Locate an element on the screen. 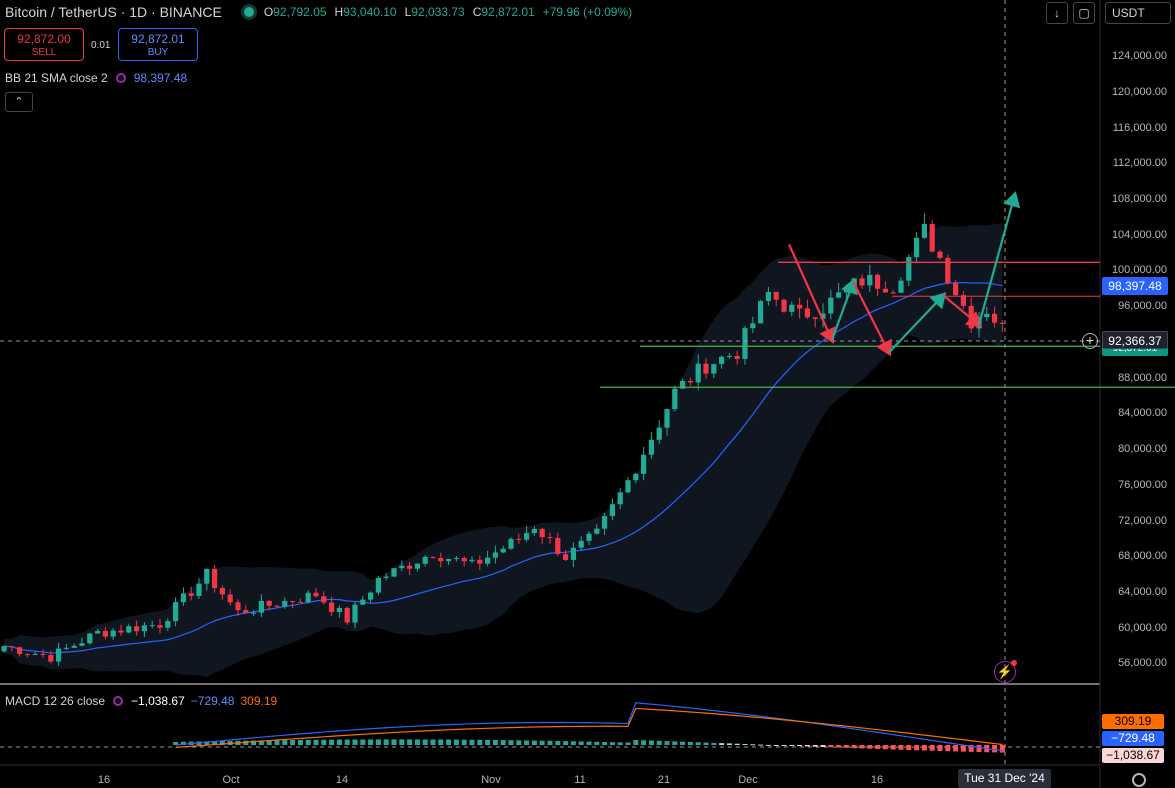 The height and width of the screenshot is (788, 1175). fullscreen-button: ▢ is located at coordinates (1084, 13).